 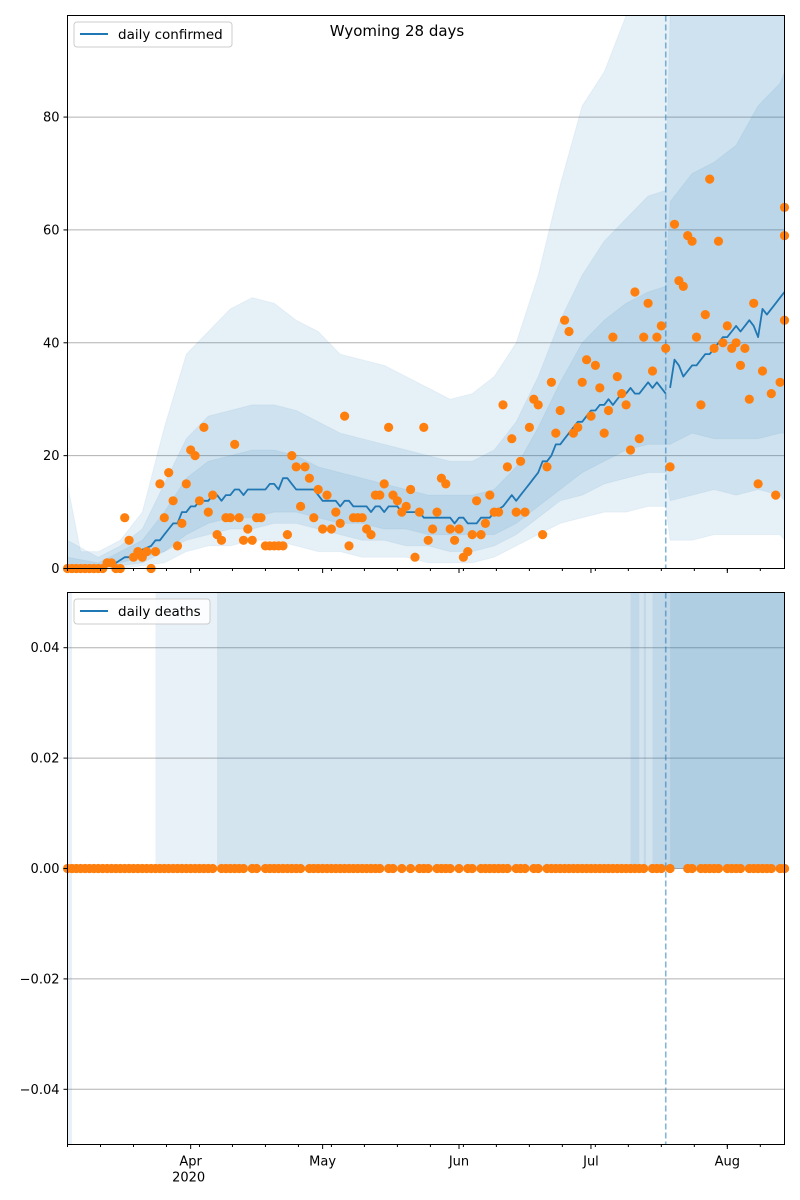 I want to click on deaths-ytick-label: 0.04, so click(x=45, y=648).